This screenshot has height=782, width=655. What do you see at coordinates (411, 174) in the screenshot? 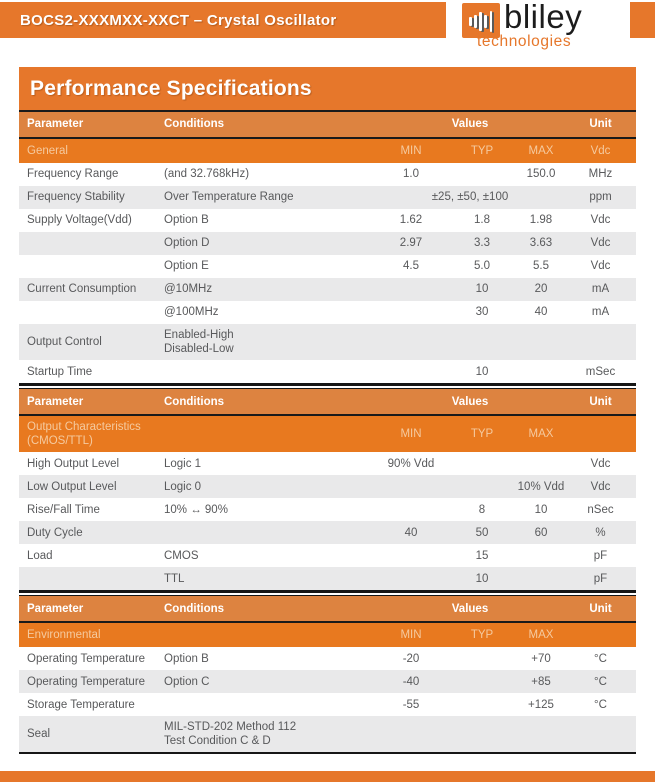
I see `min-cell: 1.0` at bounding box center [411, 174].